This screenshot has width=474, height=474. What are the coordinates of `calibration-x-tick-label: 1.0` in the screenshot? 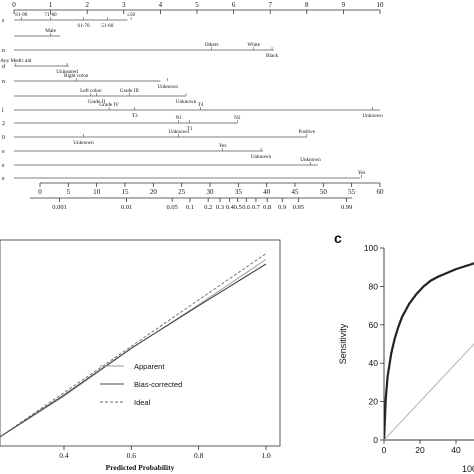 It's located at (266, 455).